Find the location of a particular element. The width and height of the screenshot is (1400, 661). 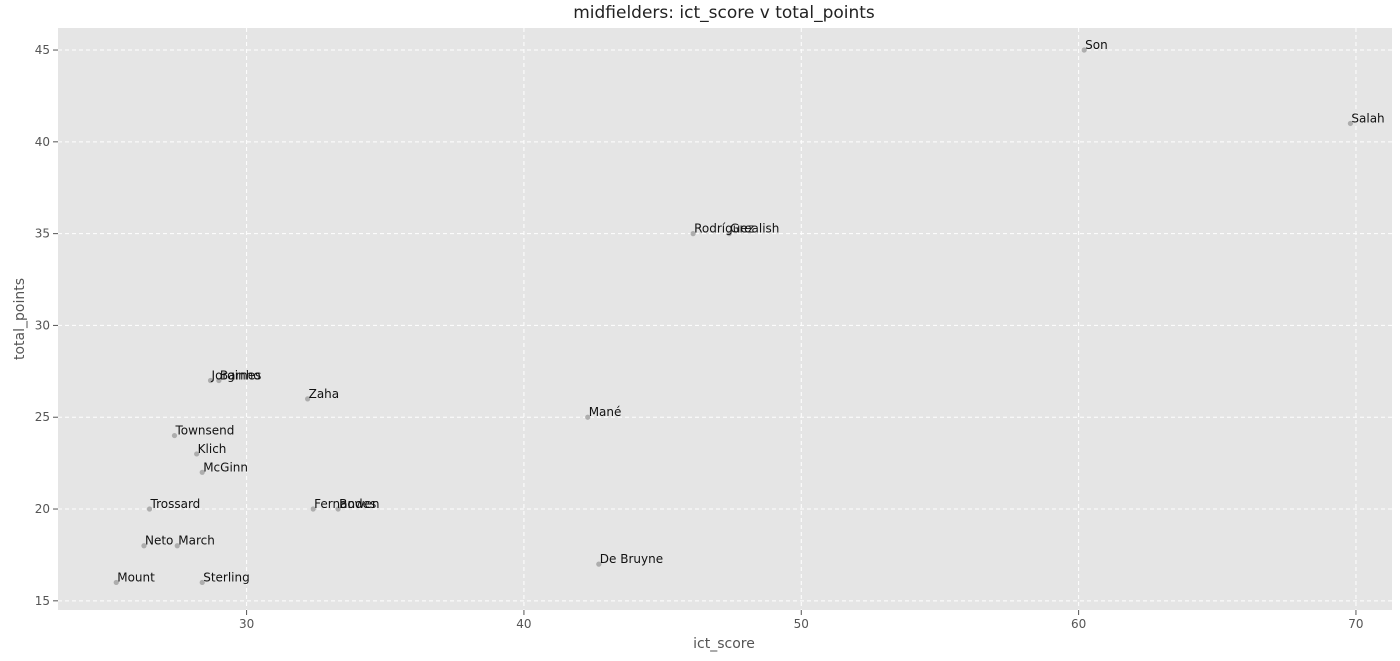

point-label: Mount is located at coordinates (136, 577).